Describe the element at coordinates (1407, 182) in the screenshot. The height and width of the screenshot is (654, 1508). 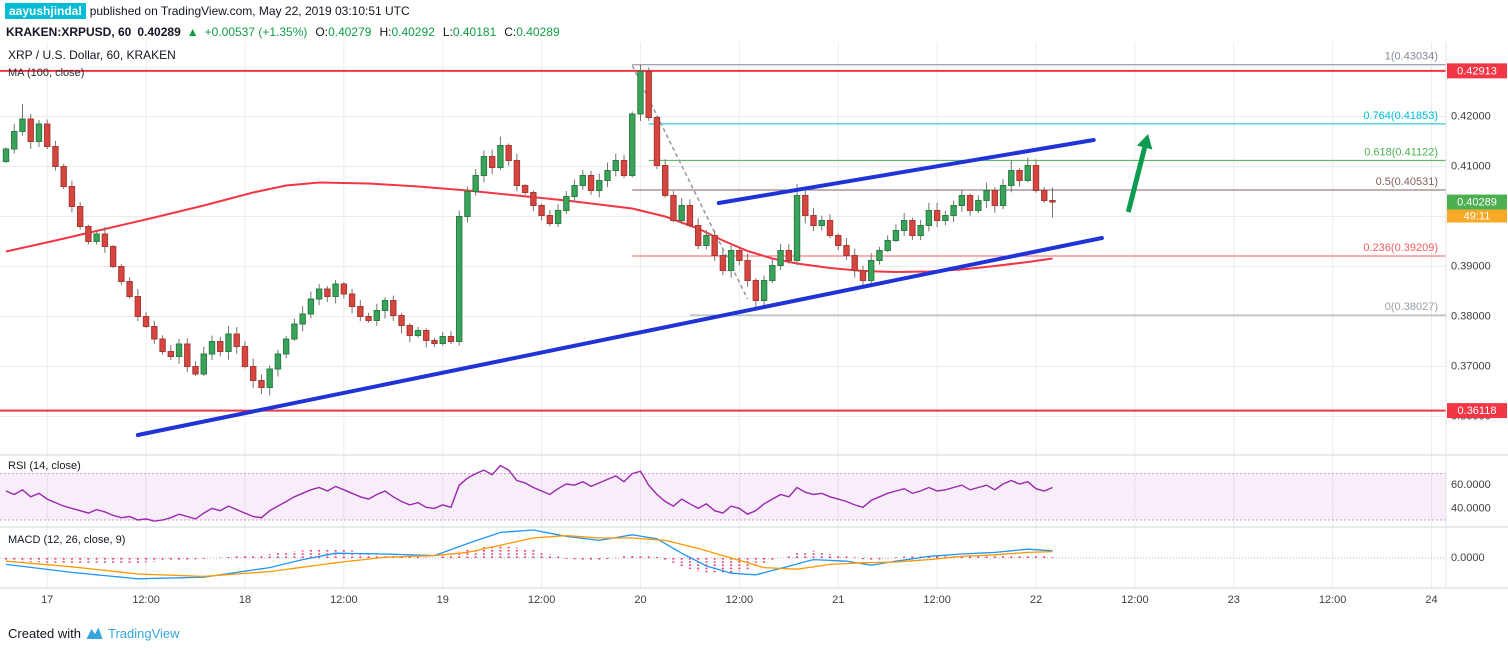
I see `fib-level-label: 0.5(0.40531)` at that location.